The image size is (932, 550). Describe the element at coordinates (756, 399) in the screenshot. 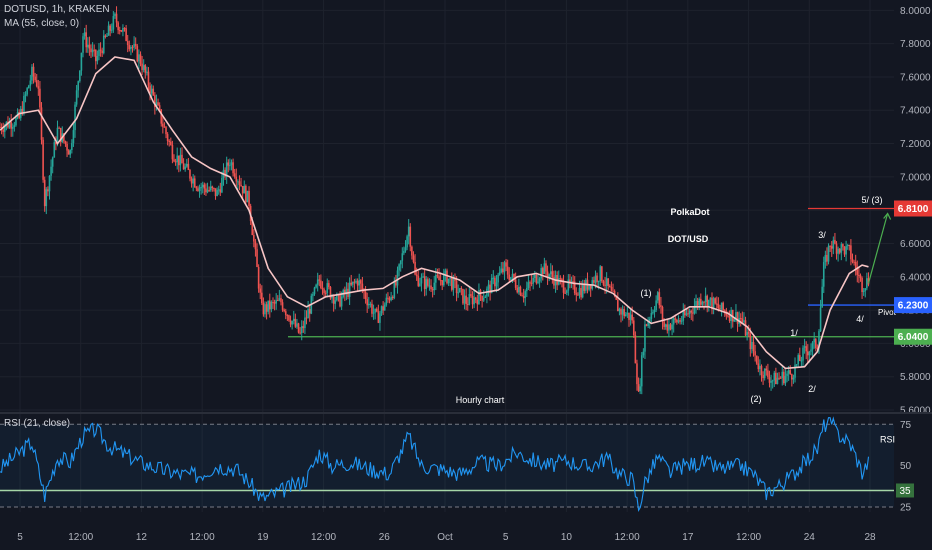

I see `wave-label: (2)` at that location.